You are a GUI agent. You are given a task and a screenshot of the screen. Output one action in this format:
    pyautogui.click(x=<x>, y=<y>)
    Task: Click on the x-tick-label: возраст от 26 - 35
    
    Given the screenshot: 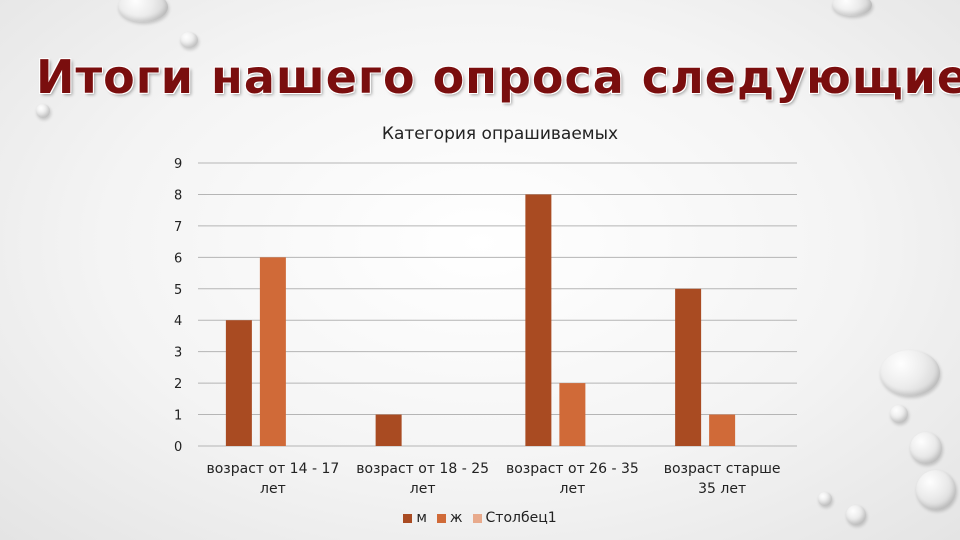 What is the action you would take?
    pyautogui.click(x=572, y=469)
    